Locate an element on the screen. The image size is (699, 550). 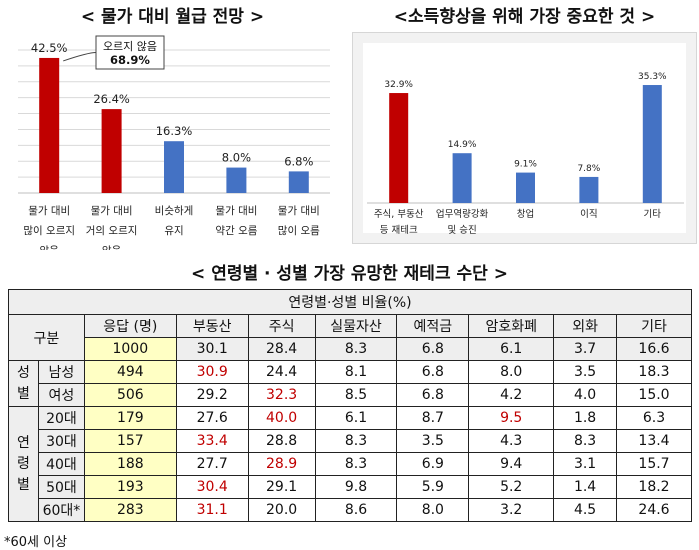
column-header-1: 응답 (명) is located at coordinates (130, 326).